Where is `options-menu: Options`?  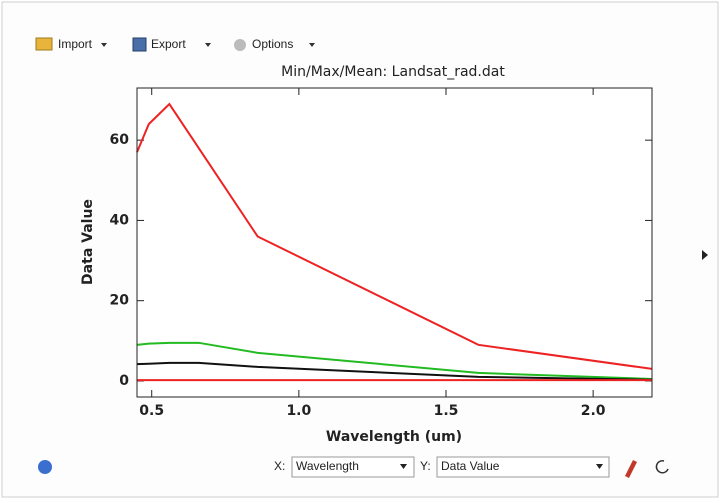 options-menu: Options is located at coordinates (272, 44).